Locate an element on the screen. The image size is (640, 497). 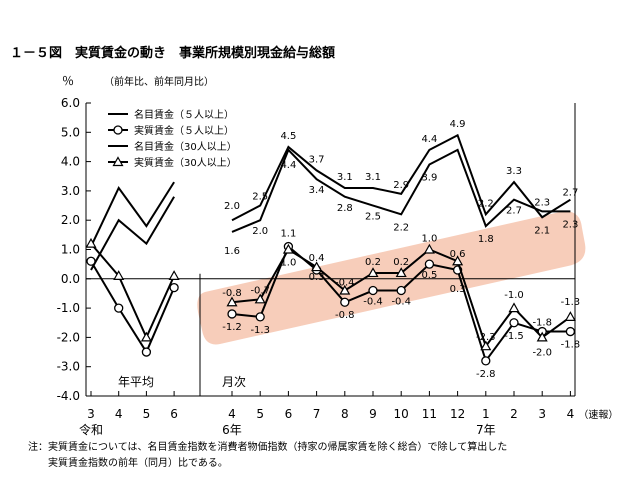
y-tick-label: 2.0 is located at coordinates (70, 220).